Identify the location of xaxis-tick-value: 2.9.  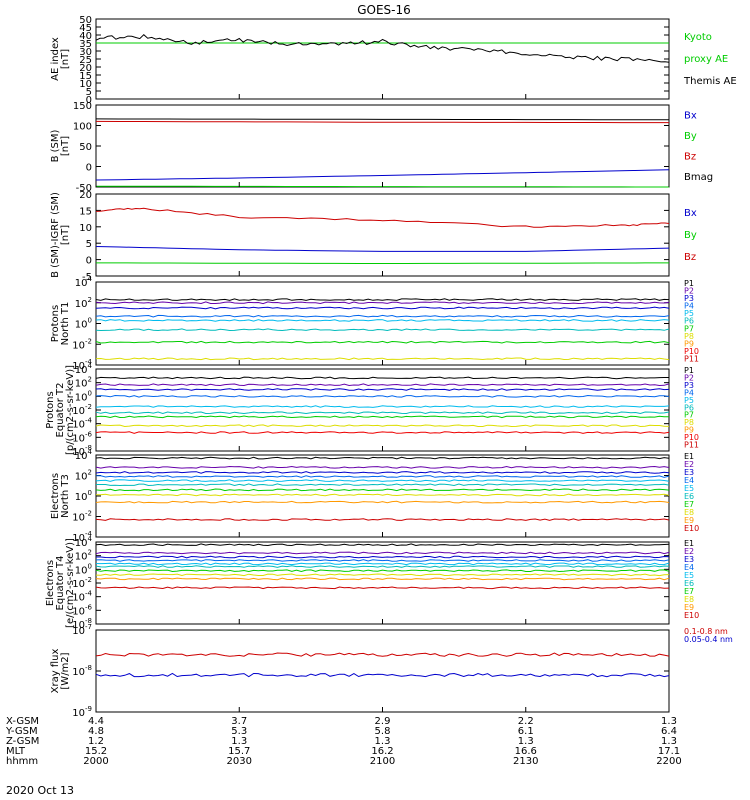
(383, 721).